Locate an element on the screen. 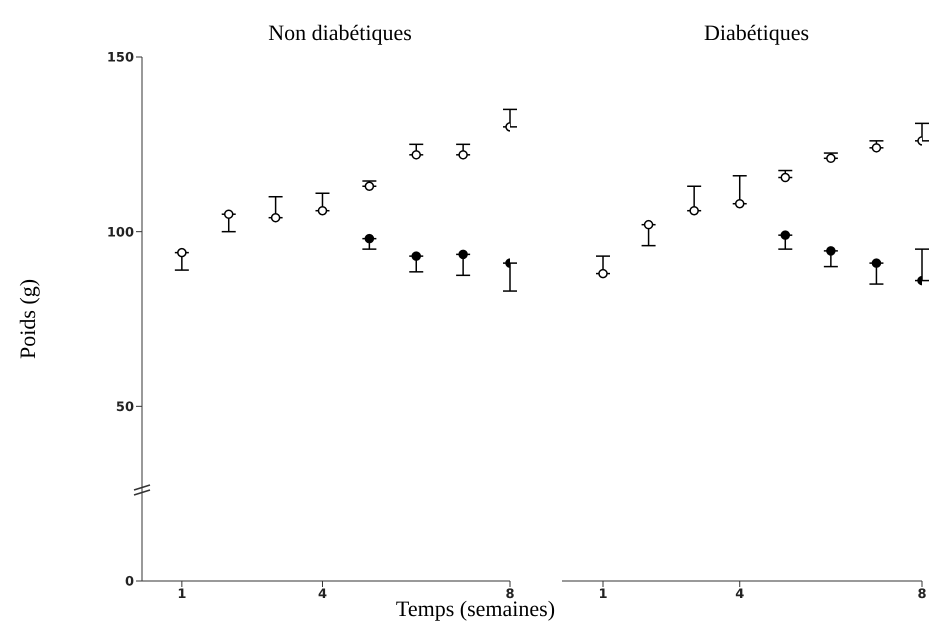 This screenshot has height=627, width=935. y-tick-label: 100 is located at coordinates (120, 232).